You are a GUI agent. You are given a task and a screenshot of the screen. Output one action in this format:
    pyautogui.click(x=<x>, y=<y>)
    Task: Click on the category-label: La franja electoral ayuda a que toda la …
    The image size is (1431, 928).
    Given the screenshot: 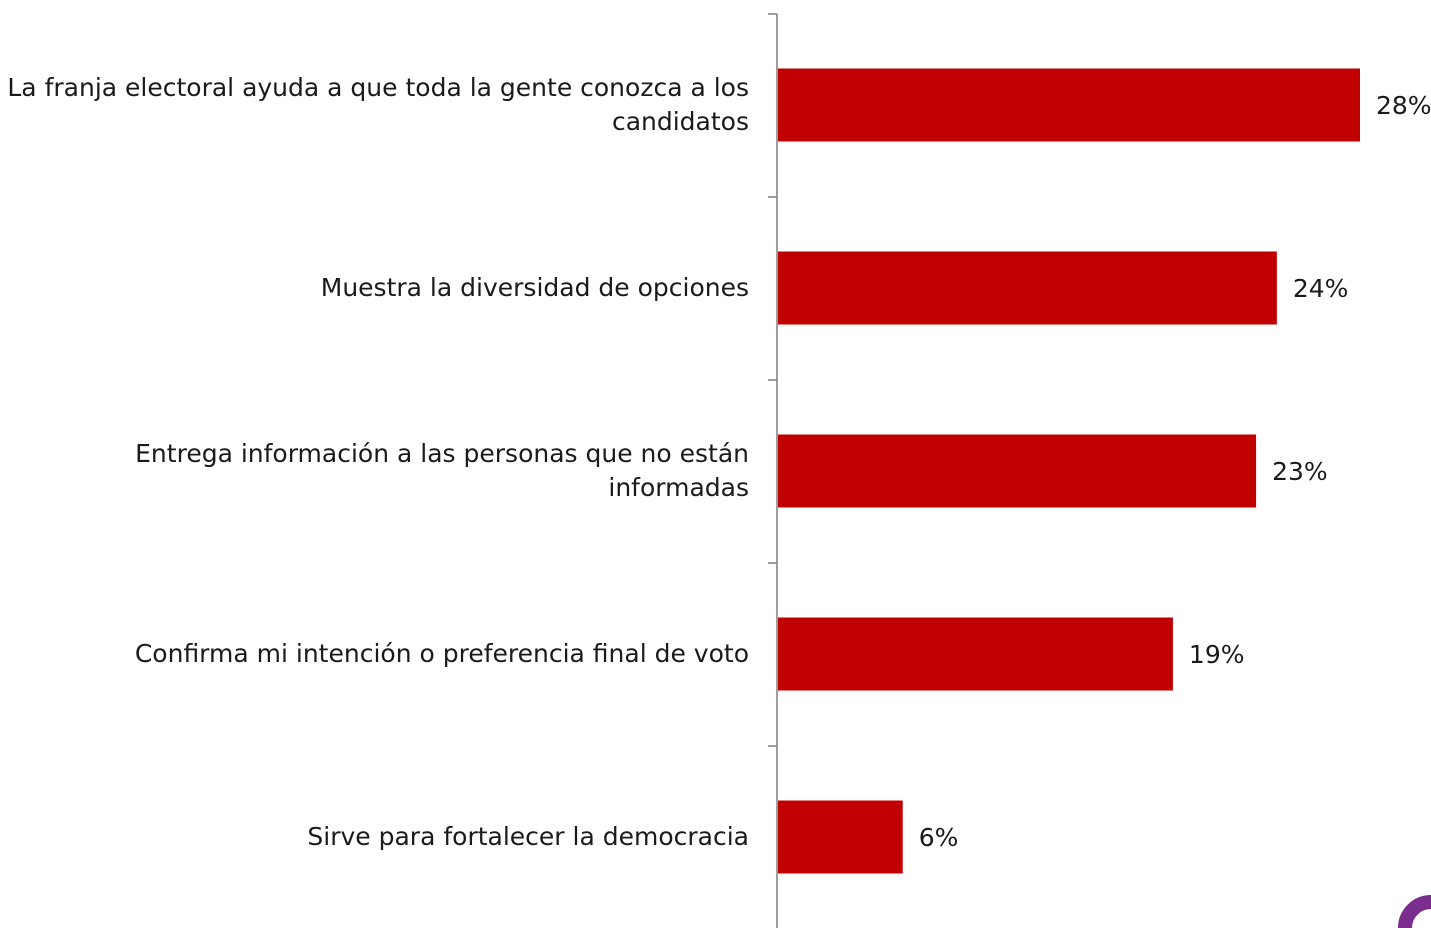 What is the action you would take?
    pyautogui.click(x=378, y=104)
    